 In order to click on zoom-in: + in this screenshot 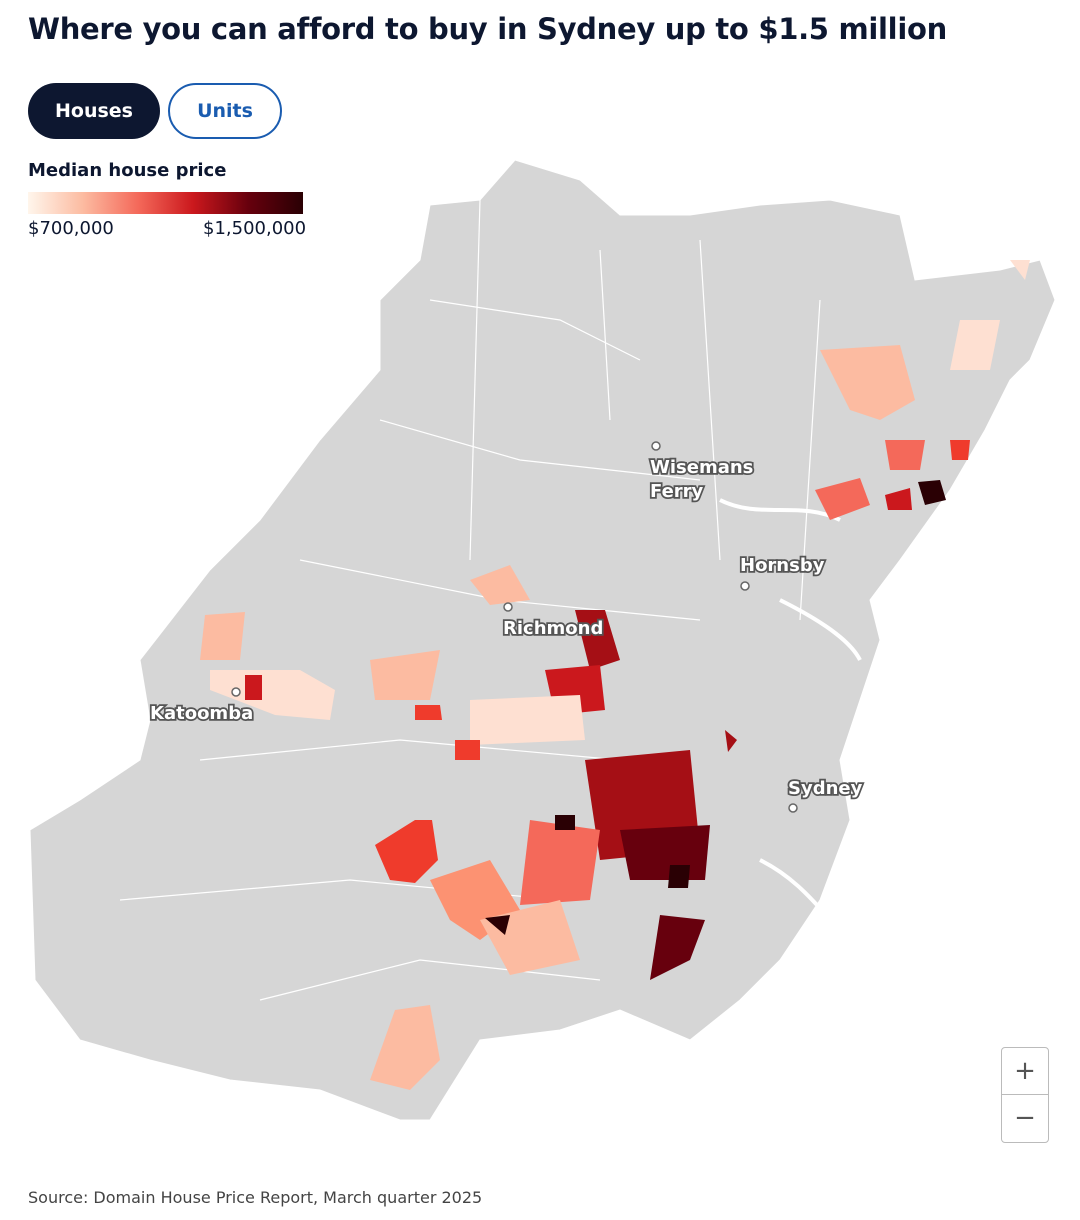, I will do `click(1025, 1071)`.